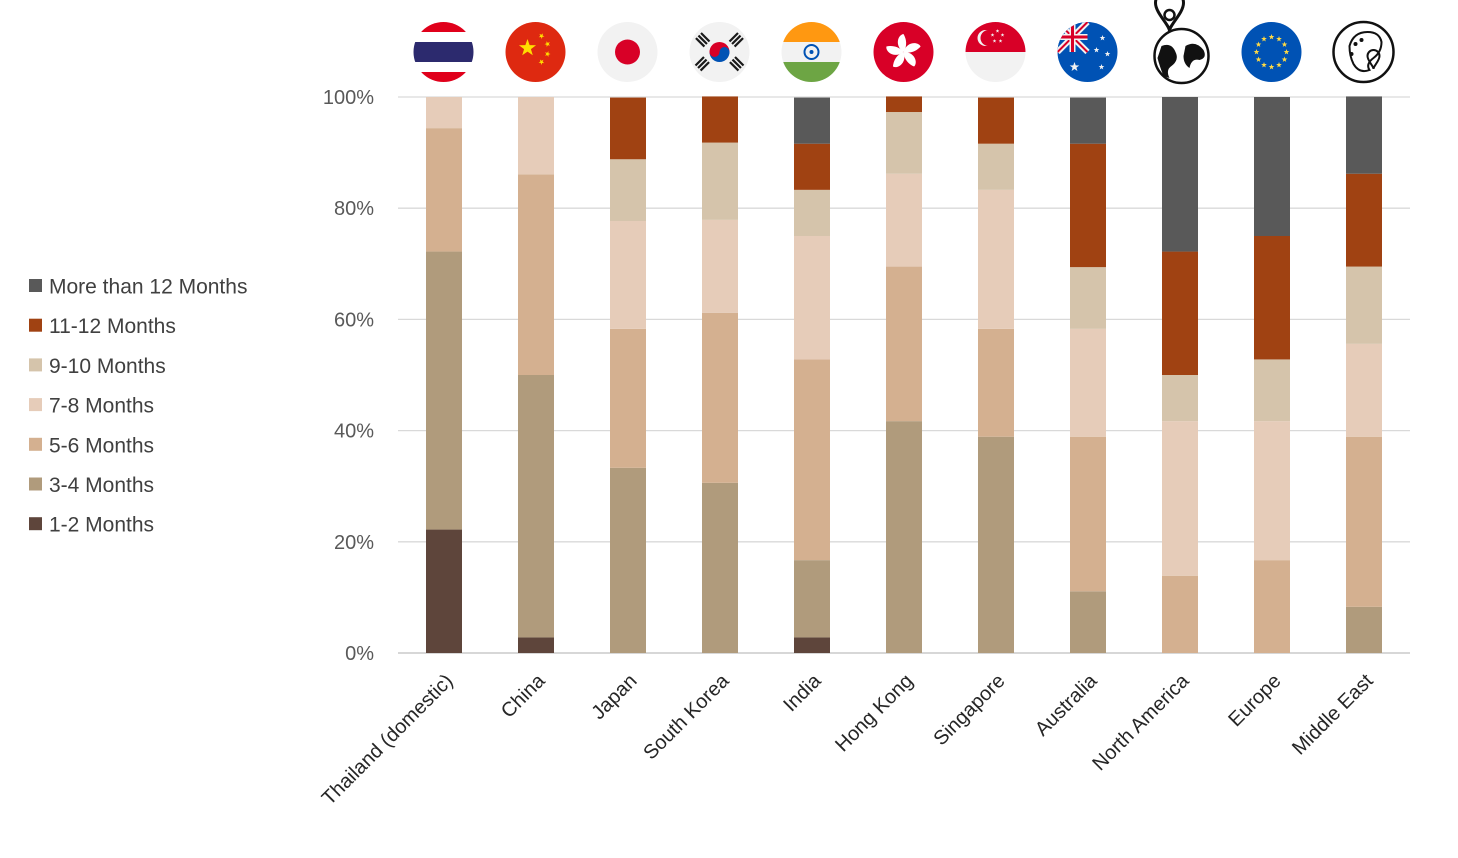 The image size is (1458, 858). What do you see at coordinates (802, 692) in the screenshot?
I see `x-tick-label: India` at bounding box center [802, 692].